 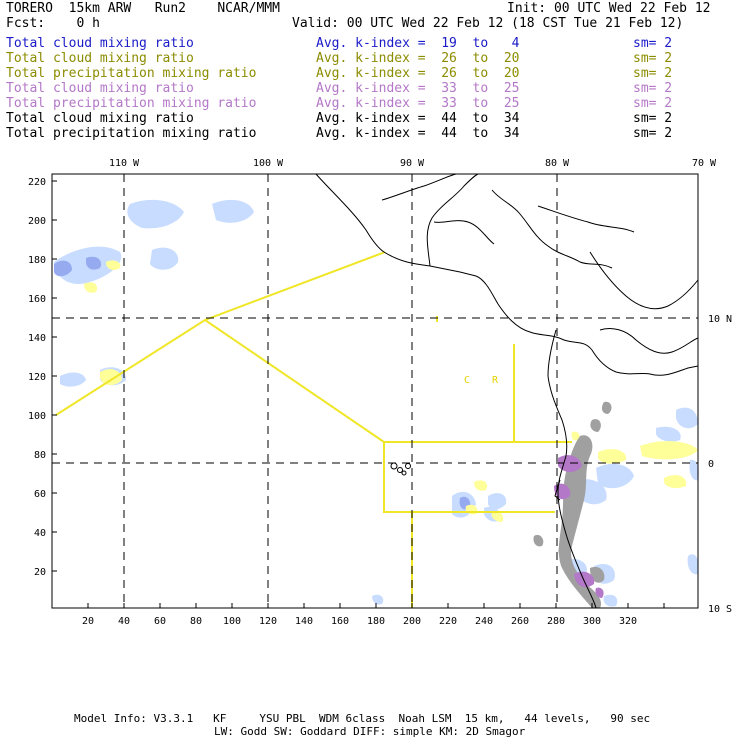 What do you see at coordinates (37, 260) in the screenshot?
I see `y-tick-label: 180` at bounding box center [37, 260].